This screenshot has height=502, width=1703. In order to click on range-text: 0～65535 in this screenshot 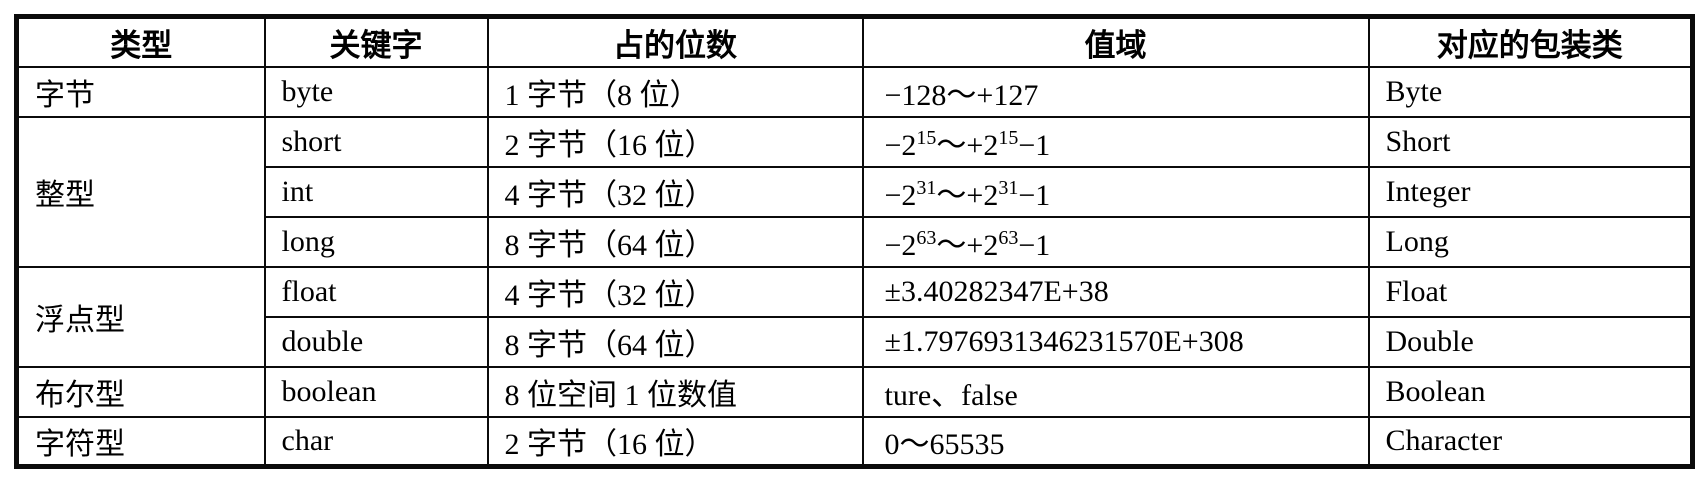, I will do `click(944, 444)`.